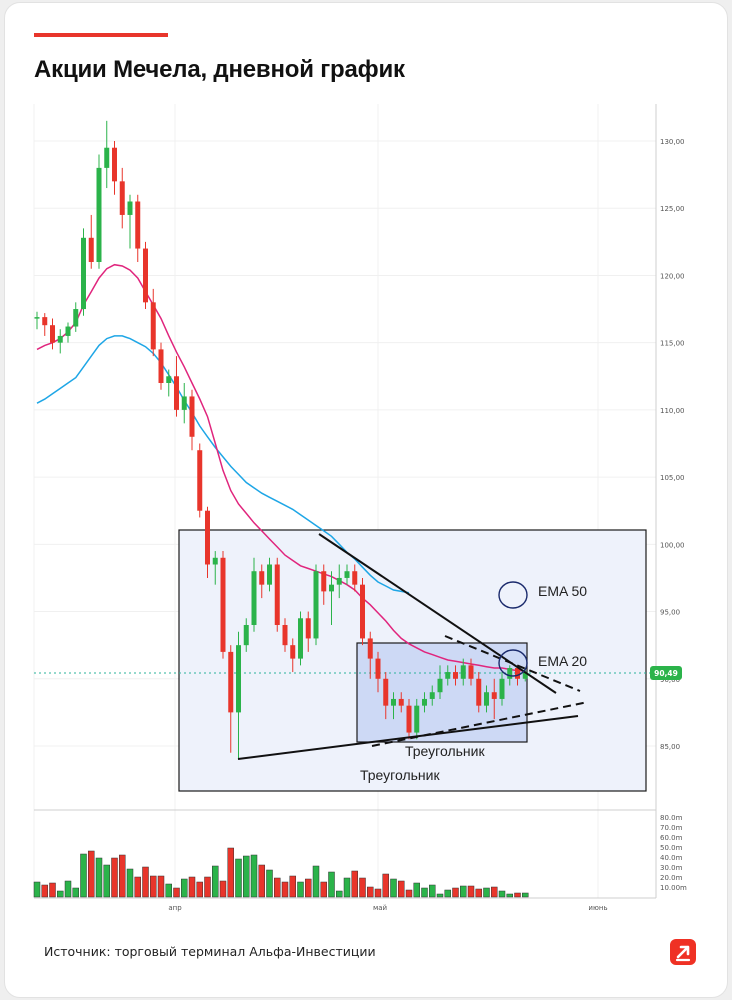 Image resolution: width=732 pixels, height=1000 pixels. Describe the element at coordinates (480, 724) in the screenshot. I see `inner-lower-trendline` at that location.